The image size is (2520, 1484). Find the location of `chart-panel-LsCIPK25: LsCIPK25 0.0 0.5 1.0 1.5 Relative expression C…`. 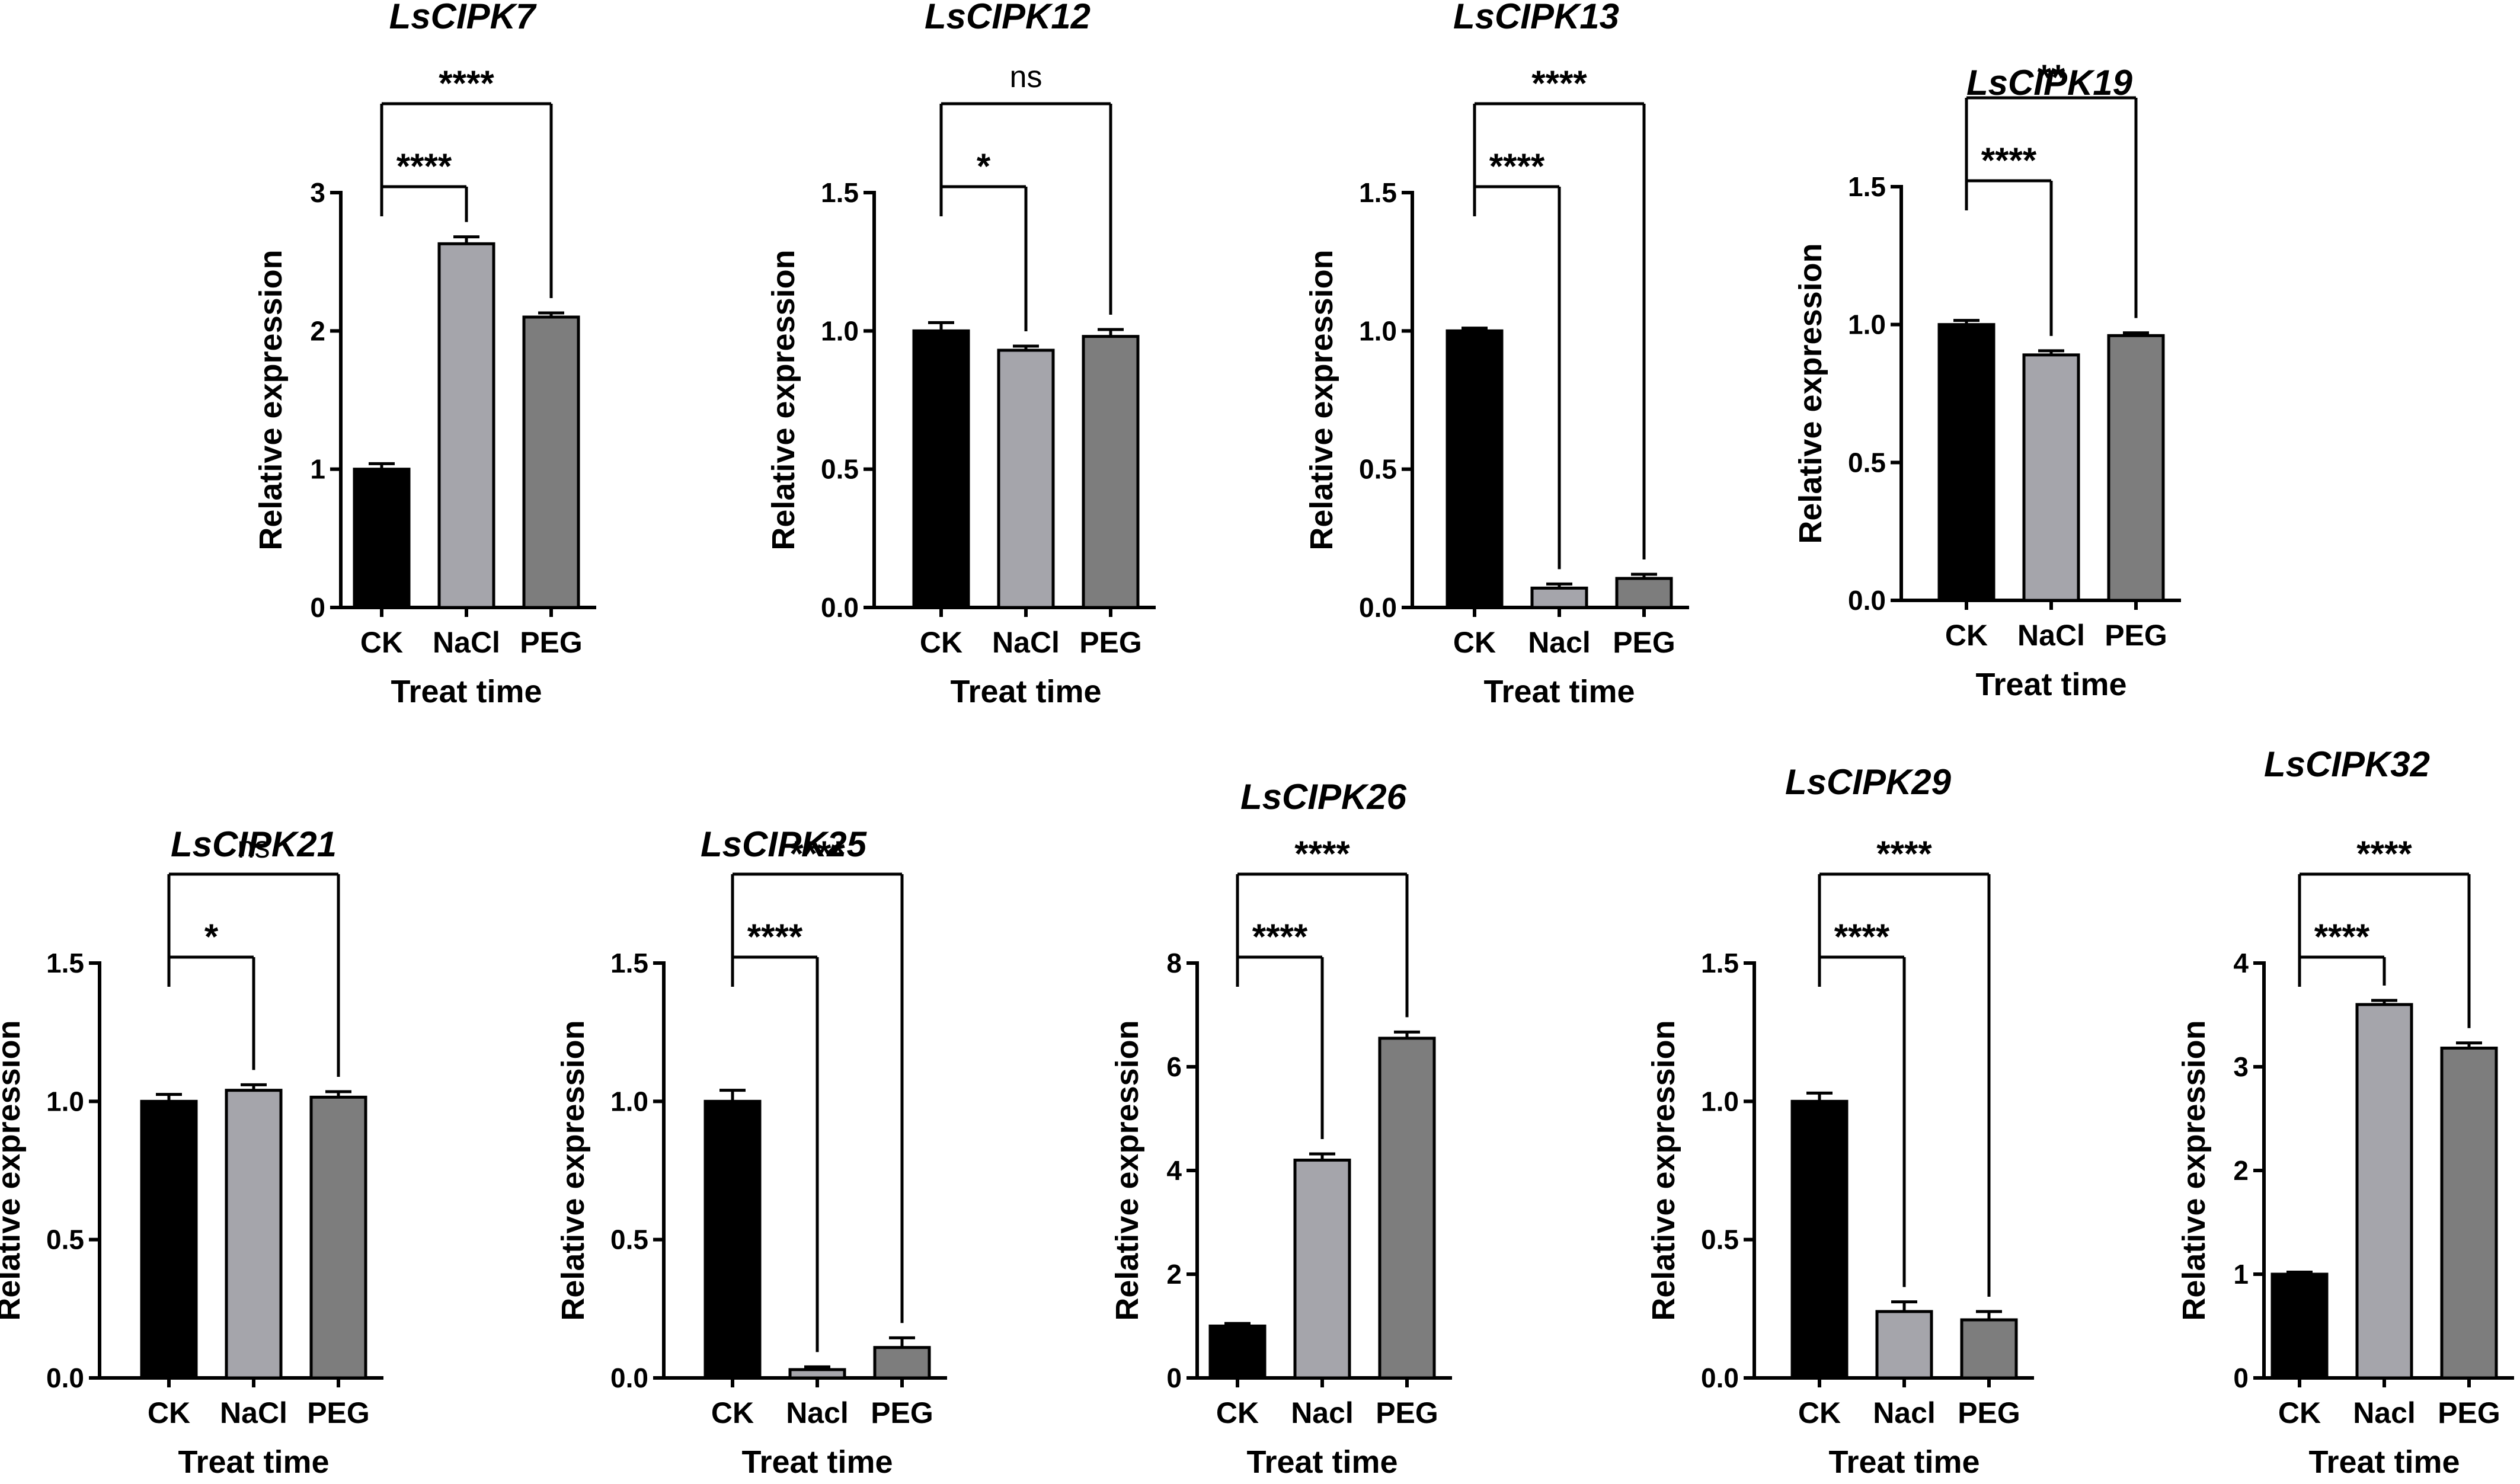

chart-panel-LsCIPK25: LsCIPK25 0.0 0.5 1.0 1.5 Relative expression C… is located at coordinates (751, 1152).